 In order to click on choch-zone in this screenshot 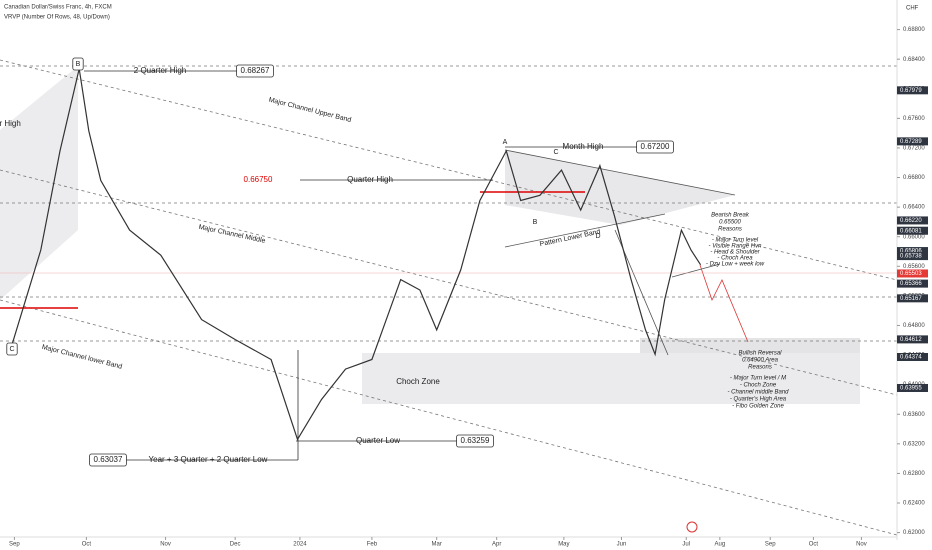, I will do `click(611, 378)`.